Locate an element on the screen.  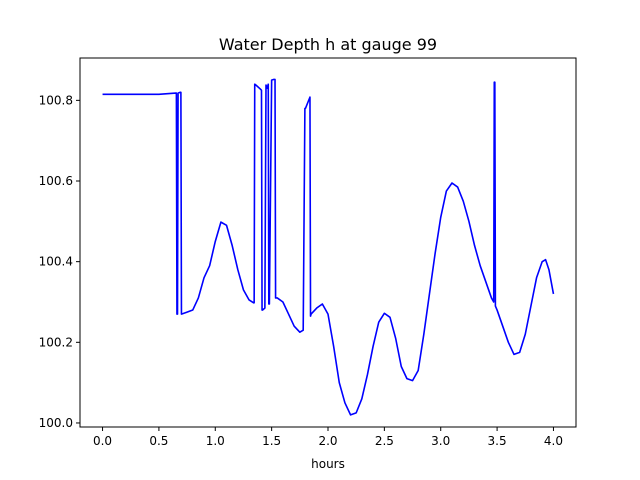
y-tick-label: 100.6 is located at coordinates (56, 181).